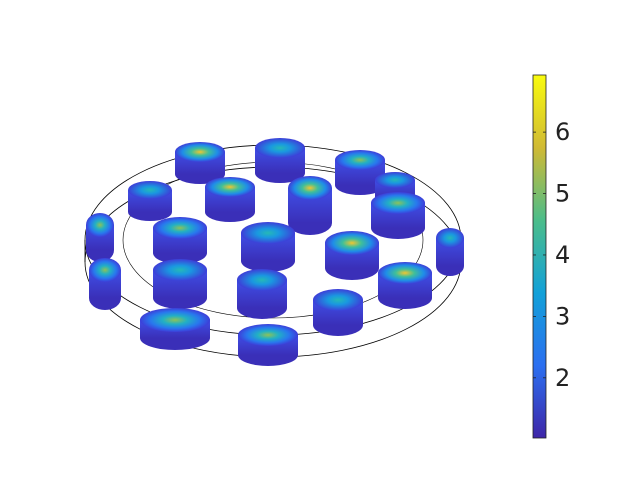 This screenshot has height=480, width=640. Describe the element at coordinates (562, 316) in the screenshot. I see `colorbar-tick-label: 3` at that location.